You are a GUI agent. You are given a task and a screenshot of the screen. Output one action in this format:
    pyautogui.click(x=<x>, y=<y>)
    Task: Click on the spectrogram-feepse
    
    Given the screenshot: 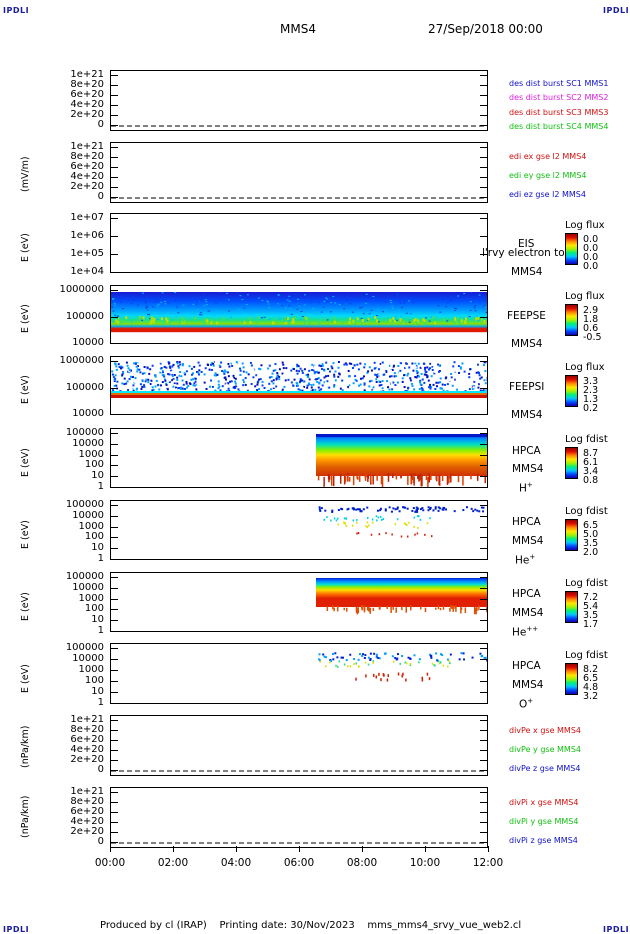 What is the action you would take?
    pyautogui.click(x=299, y=313)
    